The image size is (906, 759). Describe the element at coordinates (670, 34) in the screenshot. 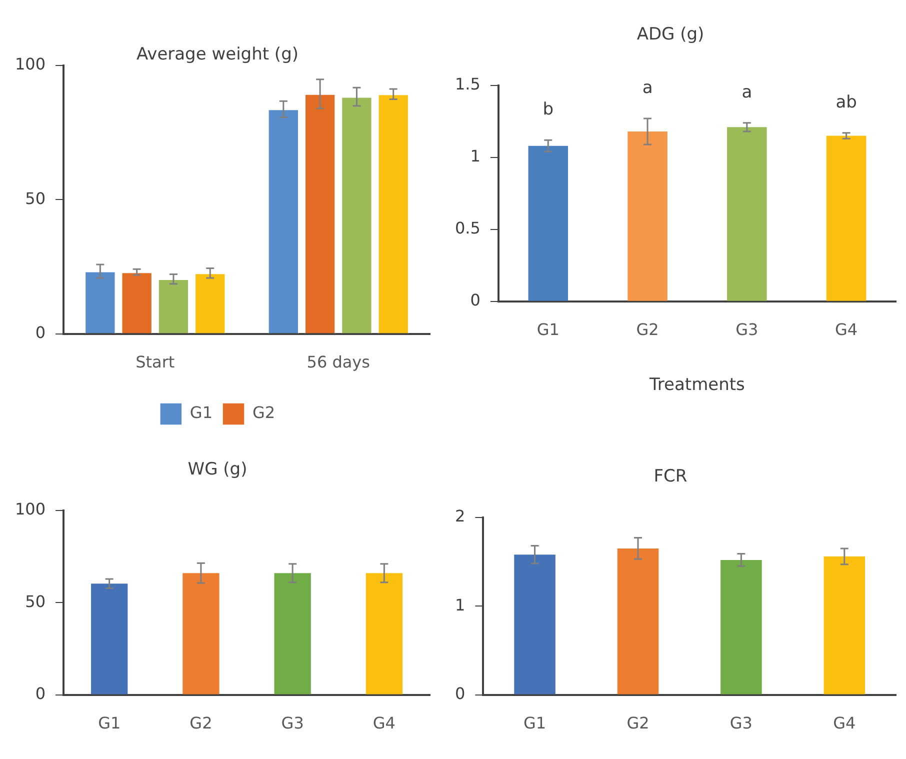

I see `chart-title: ADG (g)` at that location.